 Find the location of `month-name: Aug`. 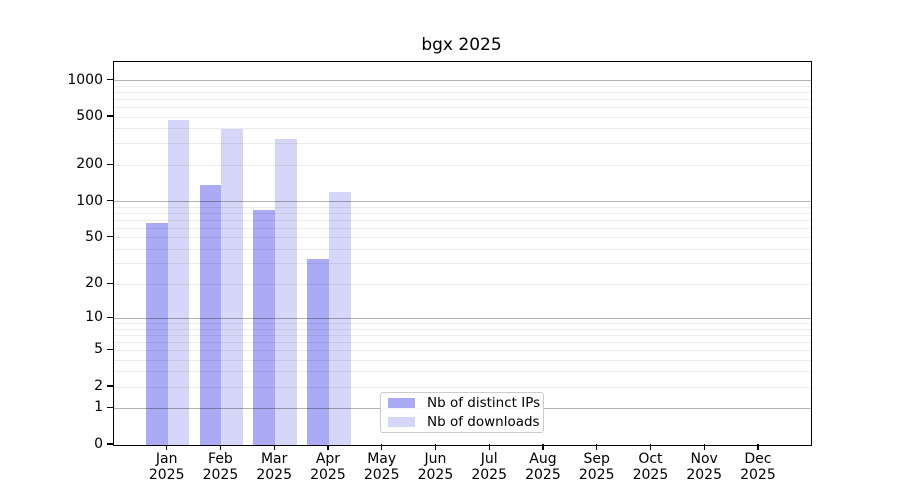

month-name: Aug is located at coordinates (543, 459).